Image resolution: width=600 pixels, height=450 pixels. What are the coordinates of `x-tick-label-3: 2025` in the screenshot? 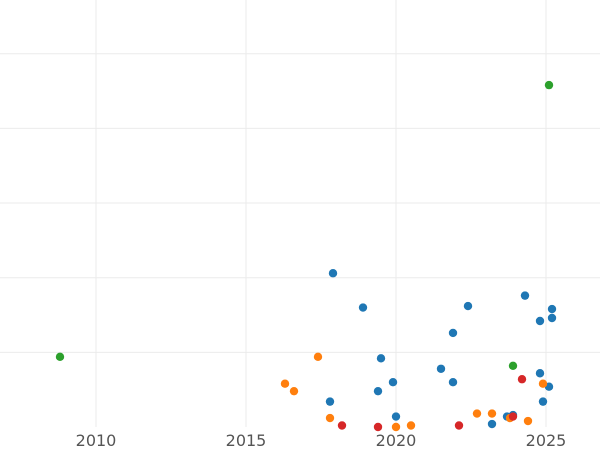 It's located at (546, 440).